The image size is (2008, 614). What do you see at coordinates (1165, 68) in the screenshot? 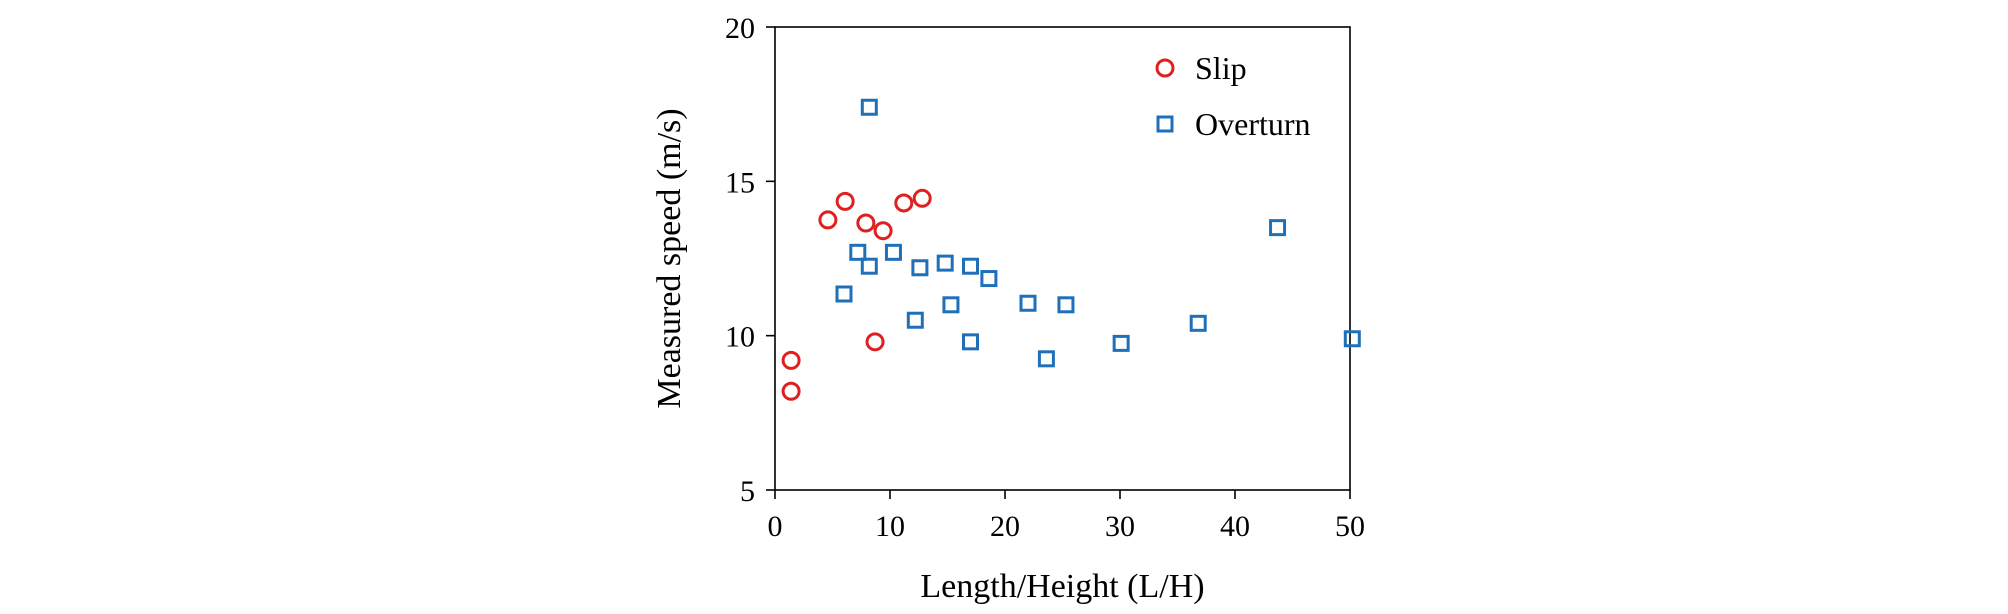
I see `legend-marker-slip` at bounding box center [1165, 68].